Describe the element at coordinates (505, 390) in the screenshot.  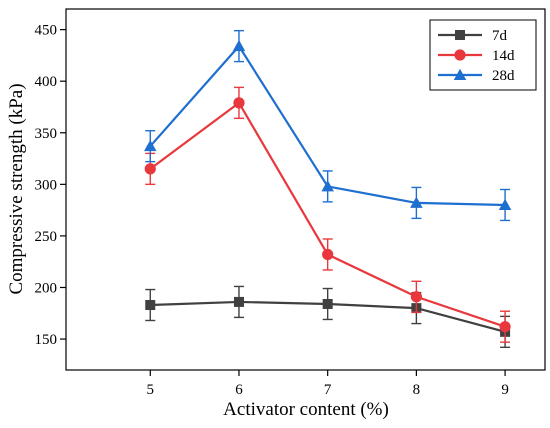
I see `x-tick-label: 9` at that location.